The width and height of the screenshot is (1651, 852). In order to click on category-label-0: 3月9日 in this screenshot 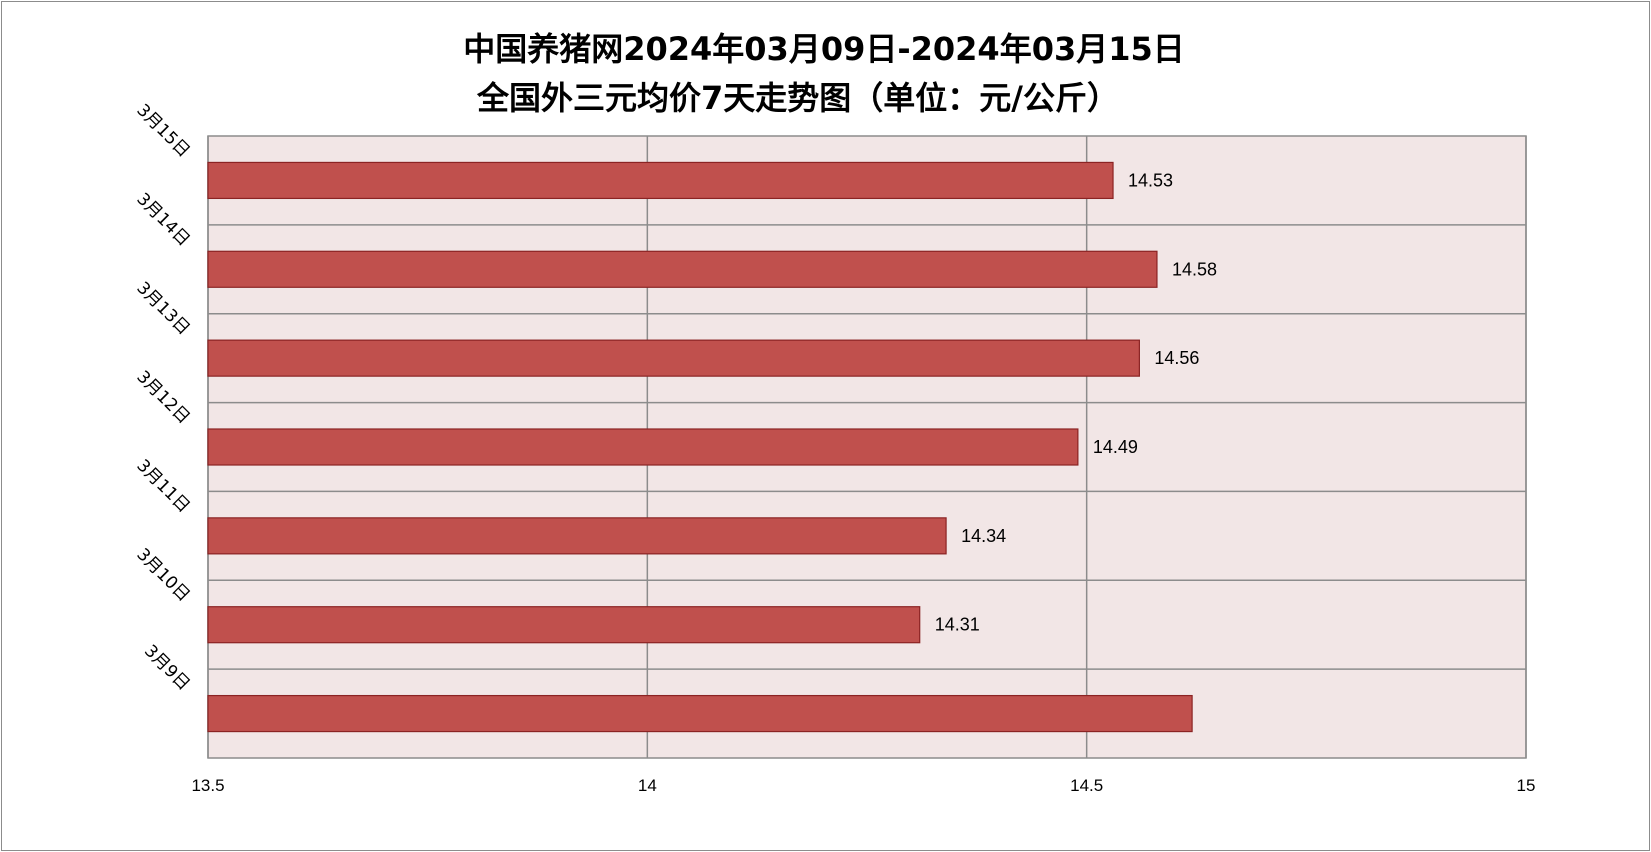, I will do `click(166, 667)`.